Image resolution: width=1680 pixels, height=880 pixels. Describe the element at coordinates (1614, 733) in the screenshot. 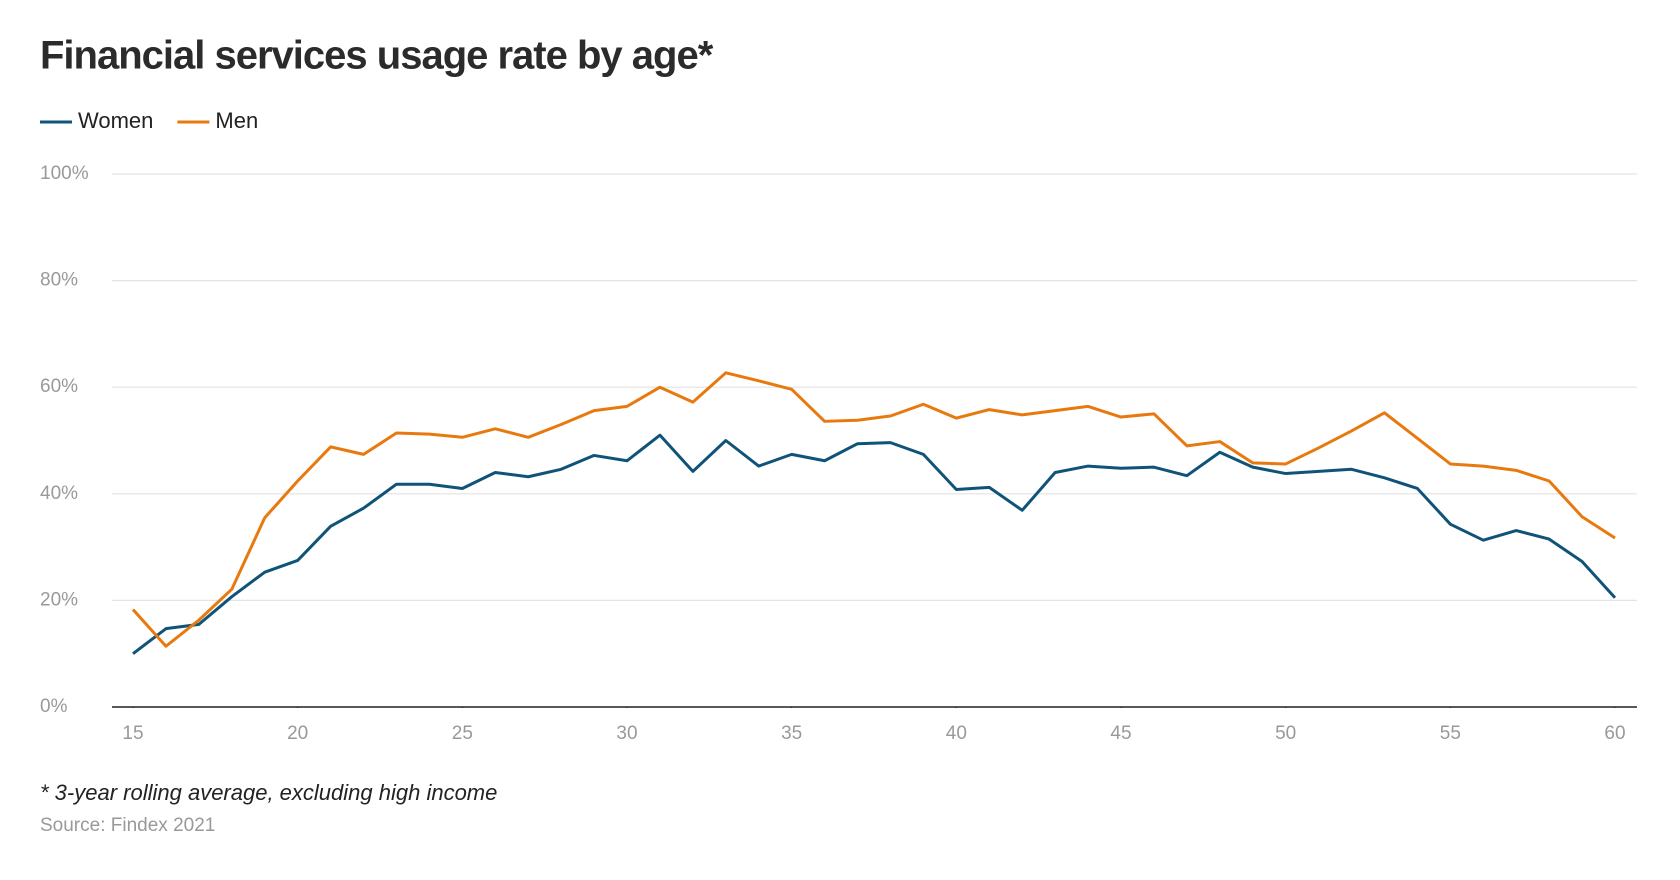

I see `x-tick-label: 60` at that location.